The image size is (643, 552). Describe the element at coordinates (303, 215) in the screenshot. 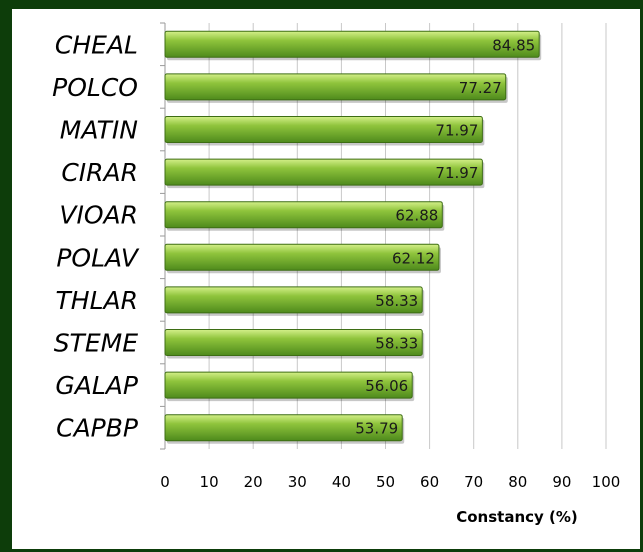

I see `bar-vioar` at that location.